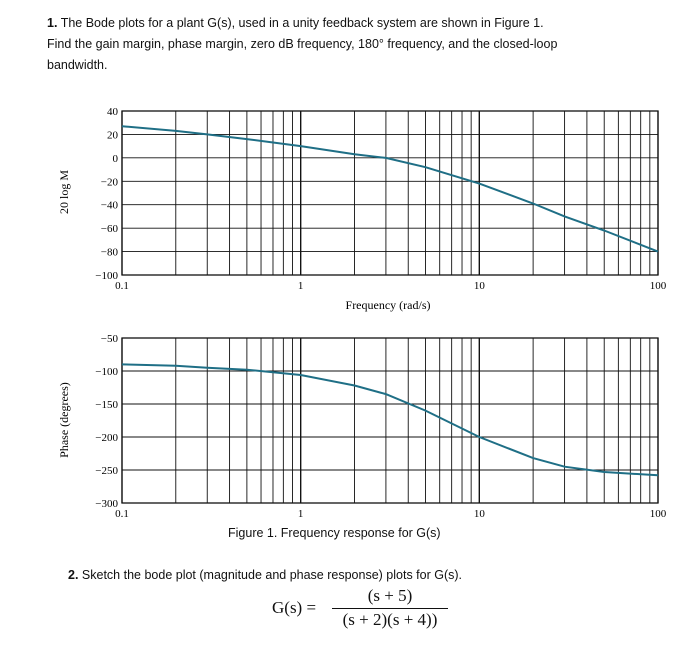 The width and height of the screenshot is (696, 647). I want to click on magnitude-xlabel: Frequency (rad/s), so click(388, 305).